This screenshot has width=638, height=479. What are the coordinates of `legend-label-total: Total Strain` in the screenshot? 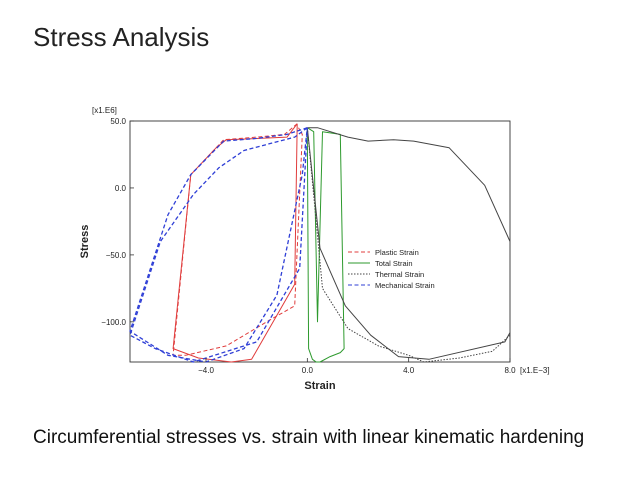 It's located at (394, 263).